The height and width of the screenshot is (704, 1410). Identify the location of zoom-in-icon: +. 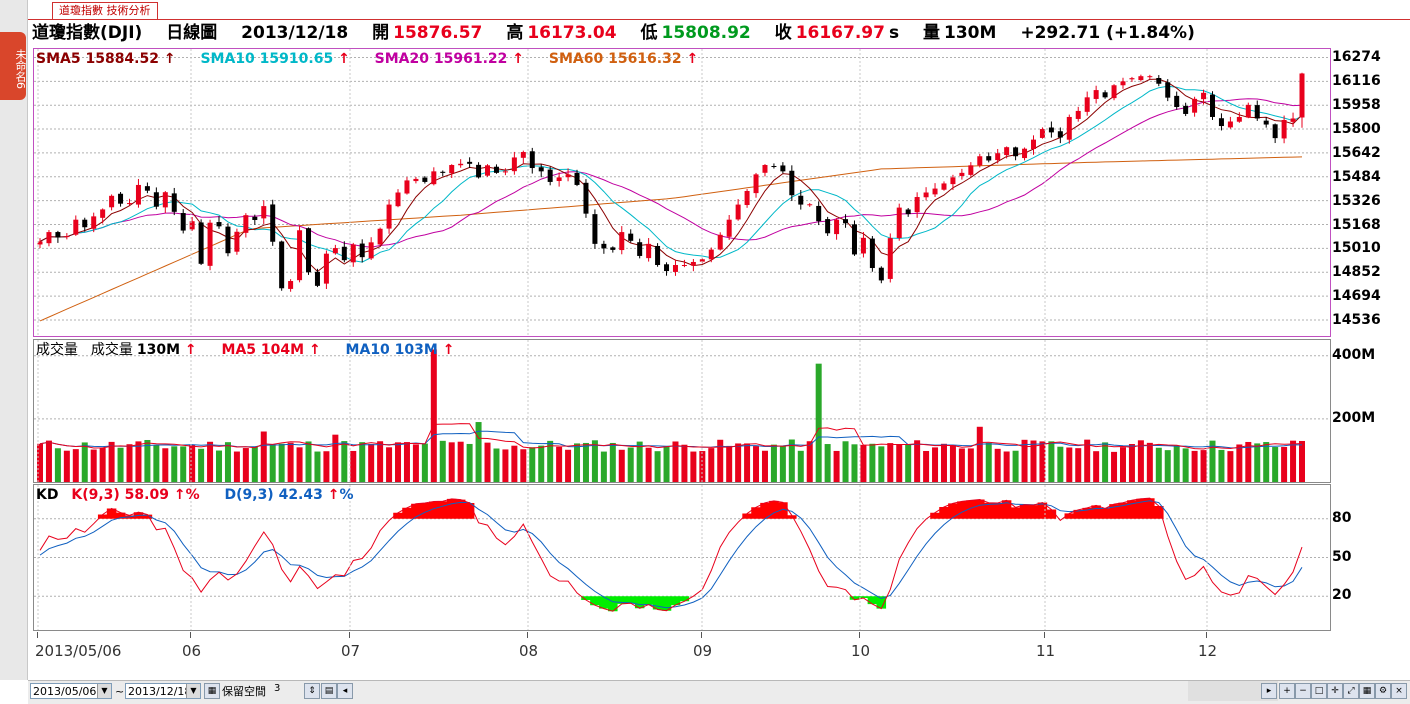
(1287, 691).